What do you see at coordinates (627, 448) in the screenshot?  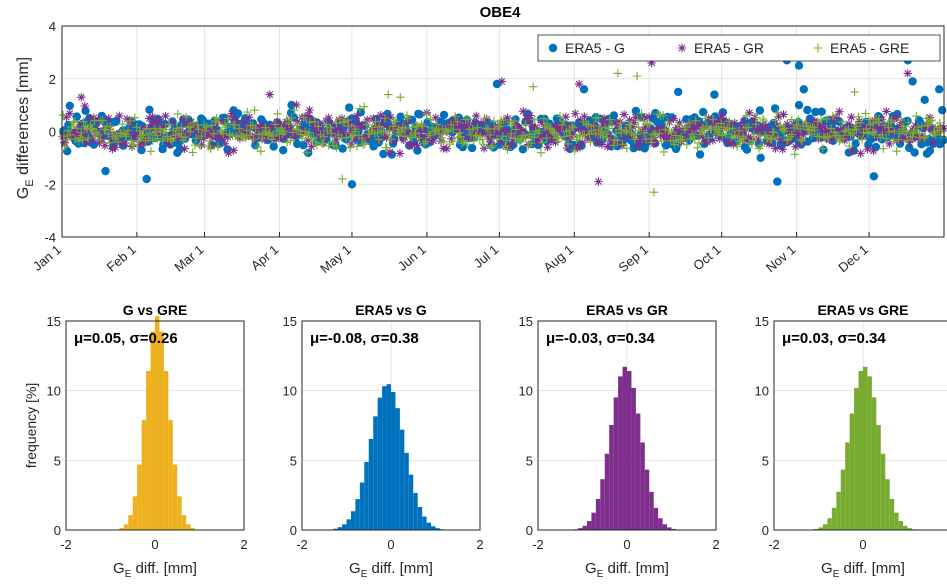 I see `histogram-bars` at bounding box center [627, 448].